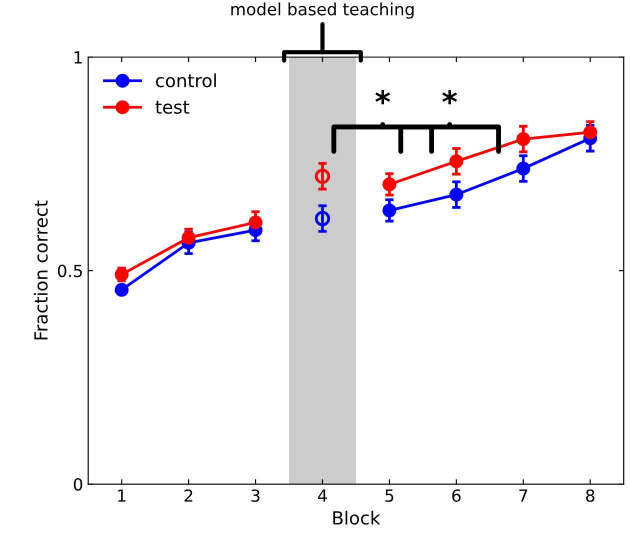 The width and height of the screenshot is (630, 544). What do you see at coordinates (188, 495) in the screenshot?
I see `x-tick-label: 2` at bounding box center [188, 495].